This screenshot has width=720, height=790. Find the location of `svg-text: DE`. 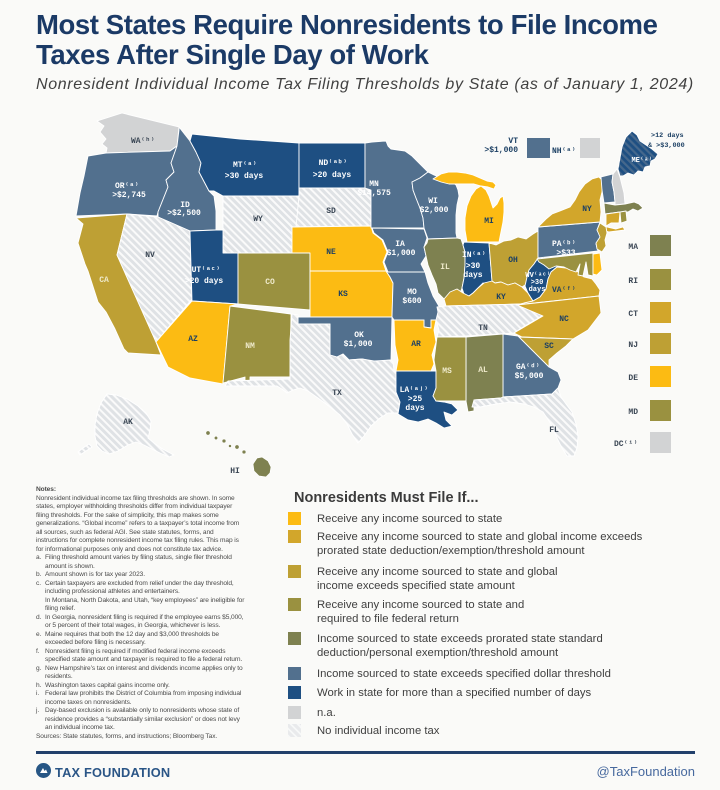

svg-text: DE is located at coordinates (633, 378).